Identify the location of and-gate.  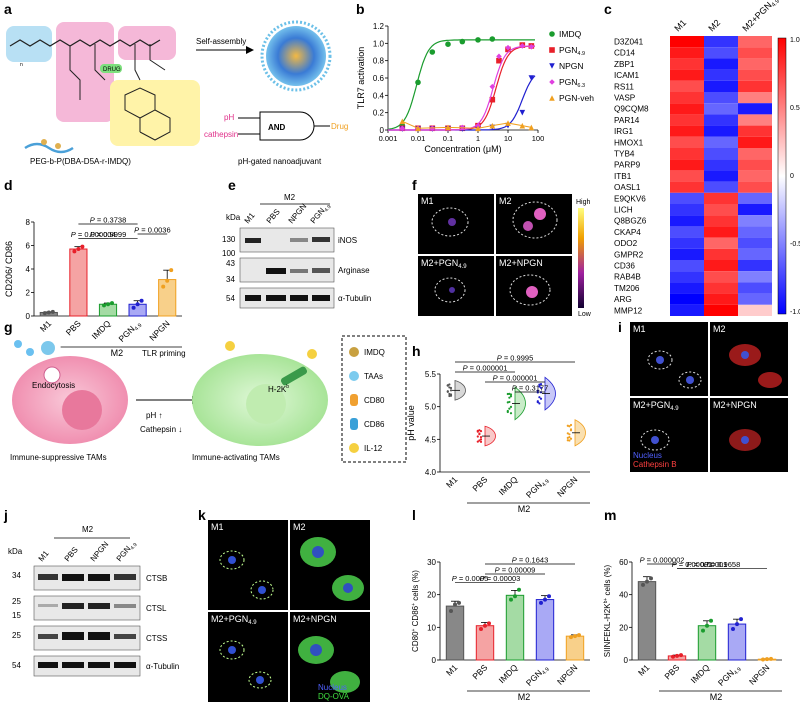
(287, 126).